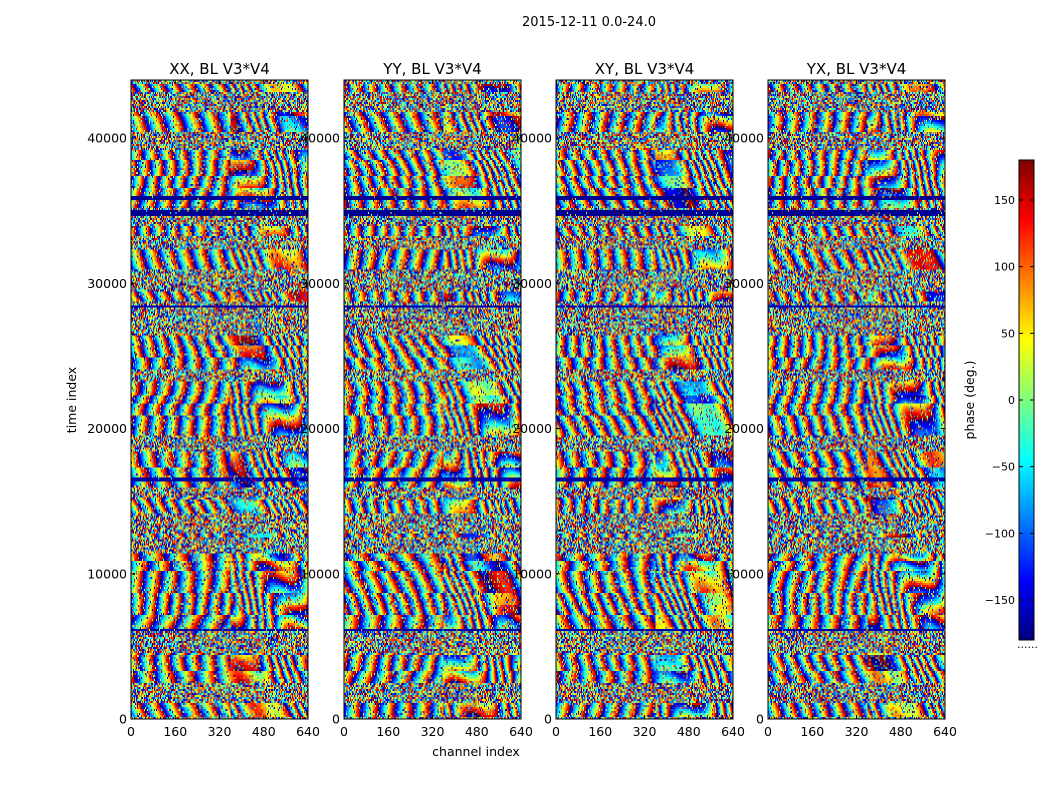 The image size is (1050, 800). I want to click on panel-title: XY, BL V3*V4, so click(645, 69).